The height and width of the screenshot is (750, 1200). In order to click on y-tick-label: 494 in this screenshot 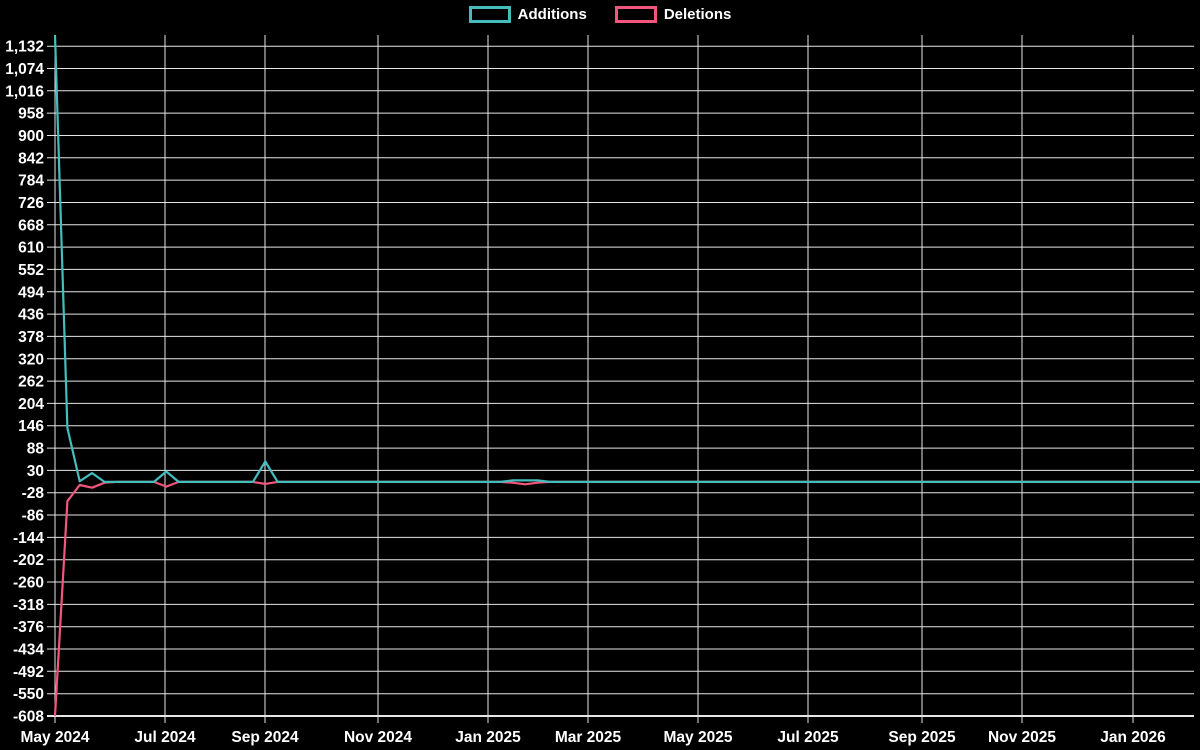, I will do `click(31, 292)`.